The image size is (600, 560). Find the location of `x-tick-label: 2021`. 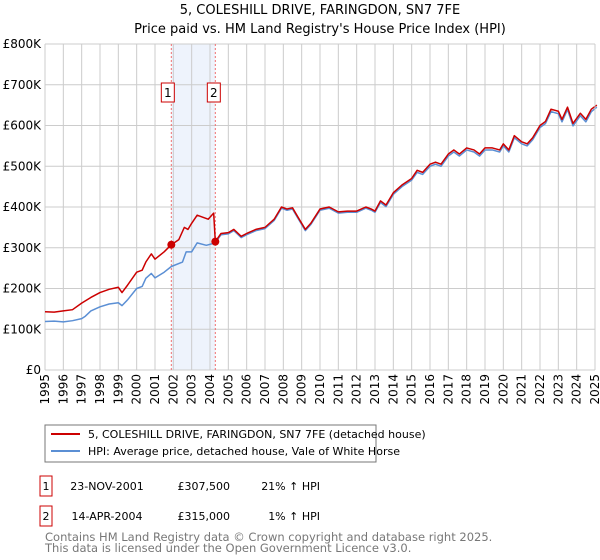

x-tick-label: 2021 is located at coordinates (522, 389).